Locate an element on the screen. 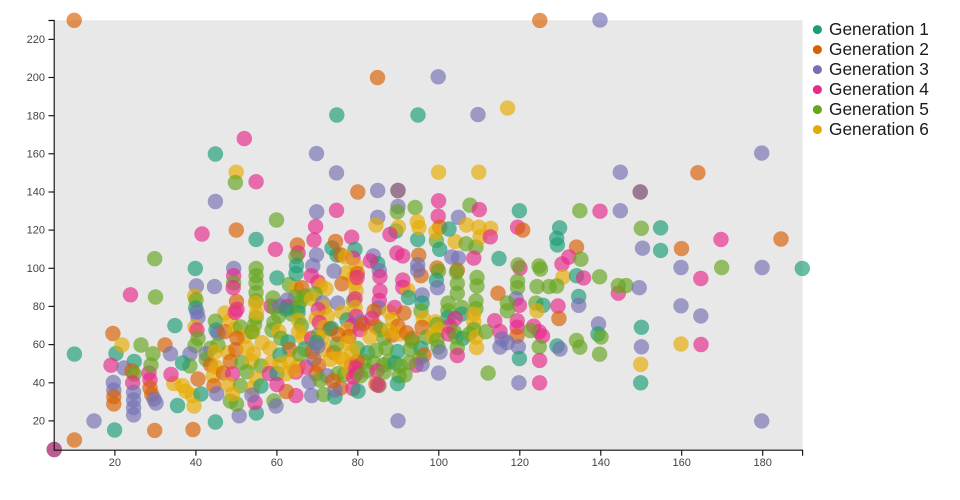 The width and height of the screenshot is (960, 500). svg-text: Generation 2 is located at coordinates (879, 49).